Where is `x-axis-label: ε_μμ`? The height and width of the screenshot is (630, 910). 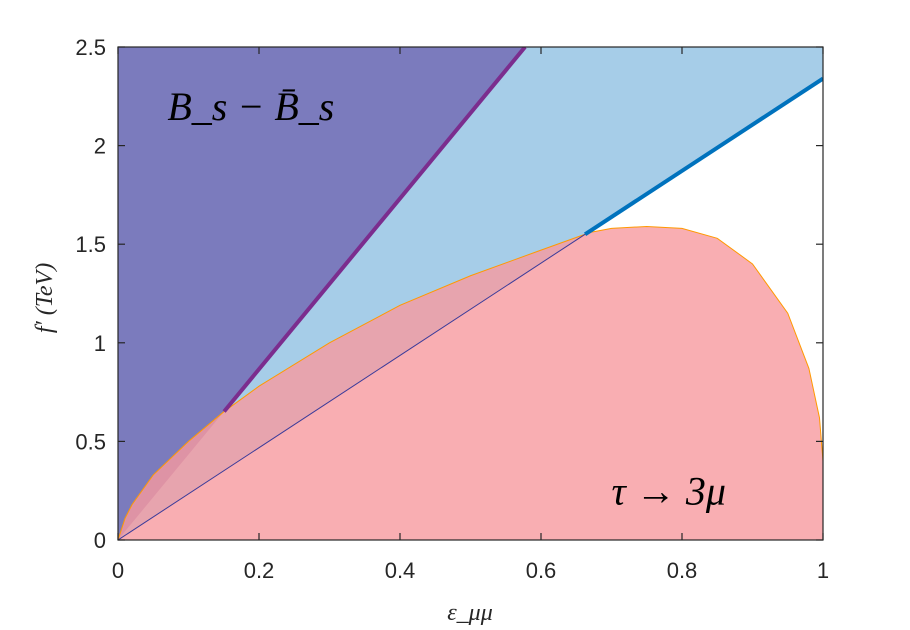 x-axis-label: ε_μμ is located at coordinates (470, 613).